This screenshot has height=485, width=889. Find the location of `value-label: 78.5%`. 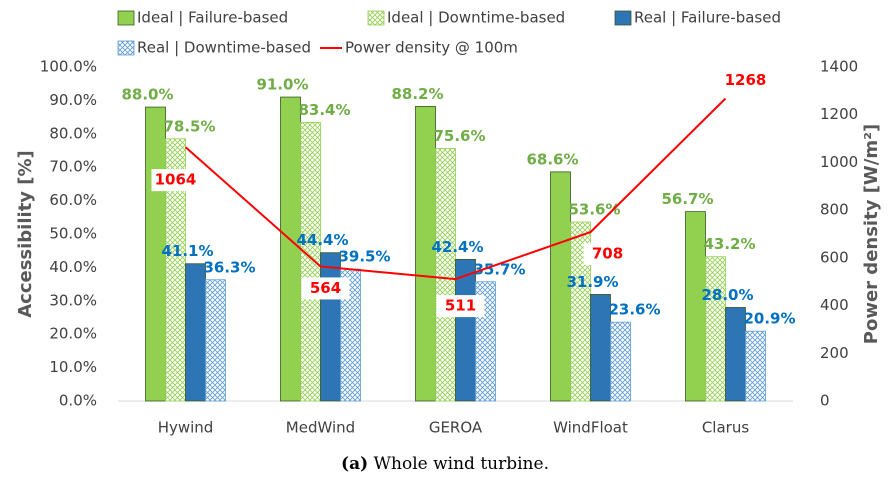

value-label: 78.5% is located at coordinates (189, 126).